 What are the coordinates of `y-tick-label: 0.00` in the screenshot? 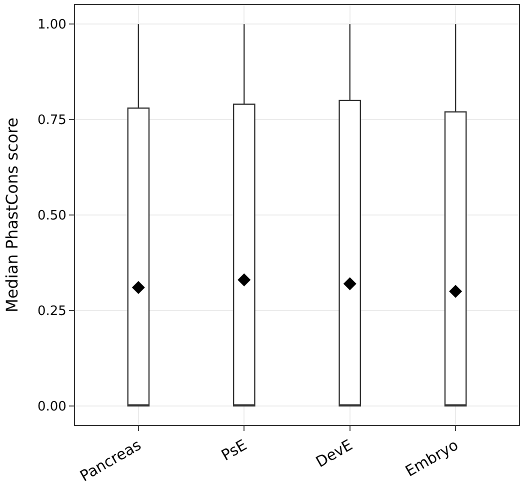 It's located at (51, 406).